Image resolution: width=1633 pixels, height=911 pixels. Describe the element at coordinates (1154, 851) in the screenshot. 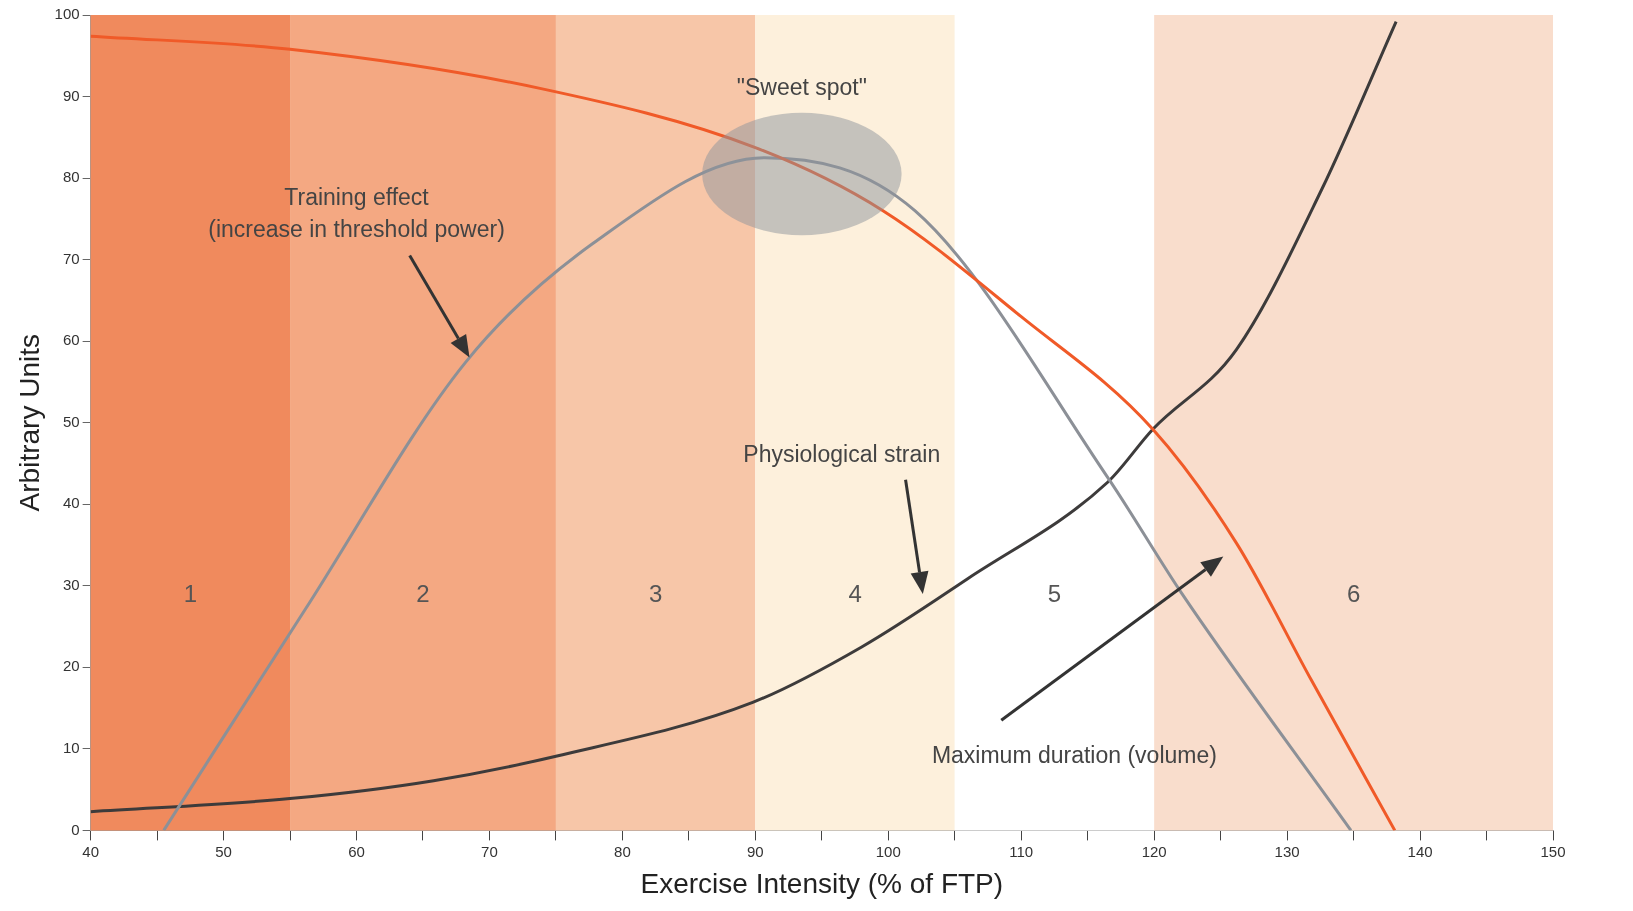

I see `x-tick-label: 120` at that location.